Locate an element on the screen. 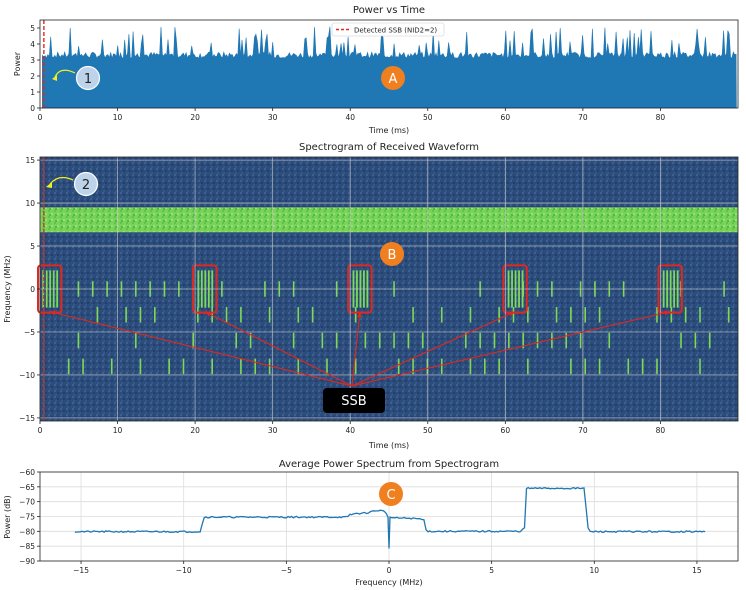 The width and height of the screenshot is (746, 590). spectrum-x-tick-label: −5 is located at coordinates (286, 570).